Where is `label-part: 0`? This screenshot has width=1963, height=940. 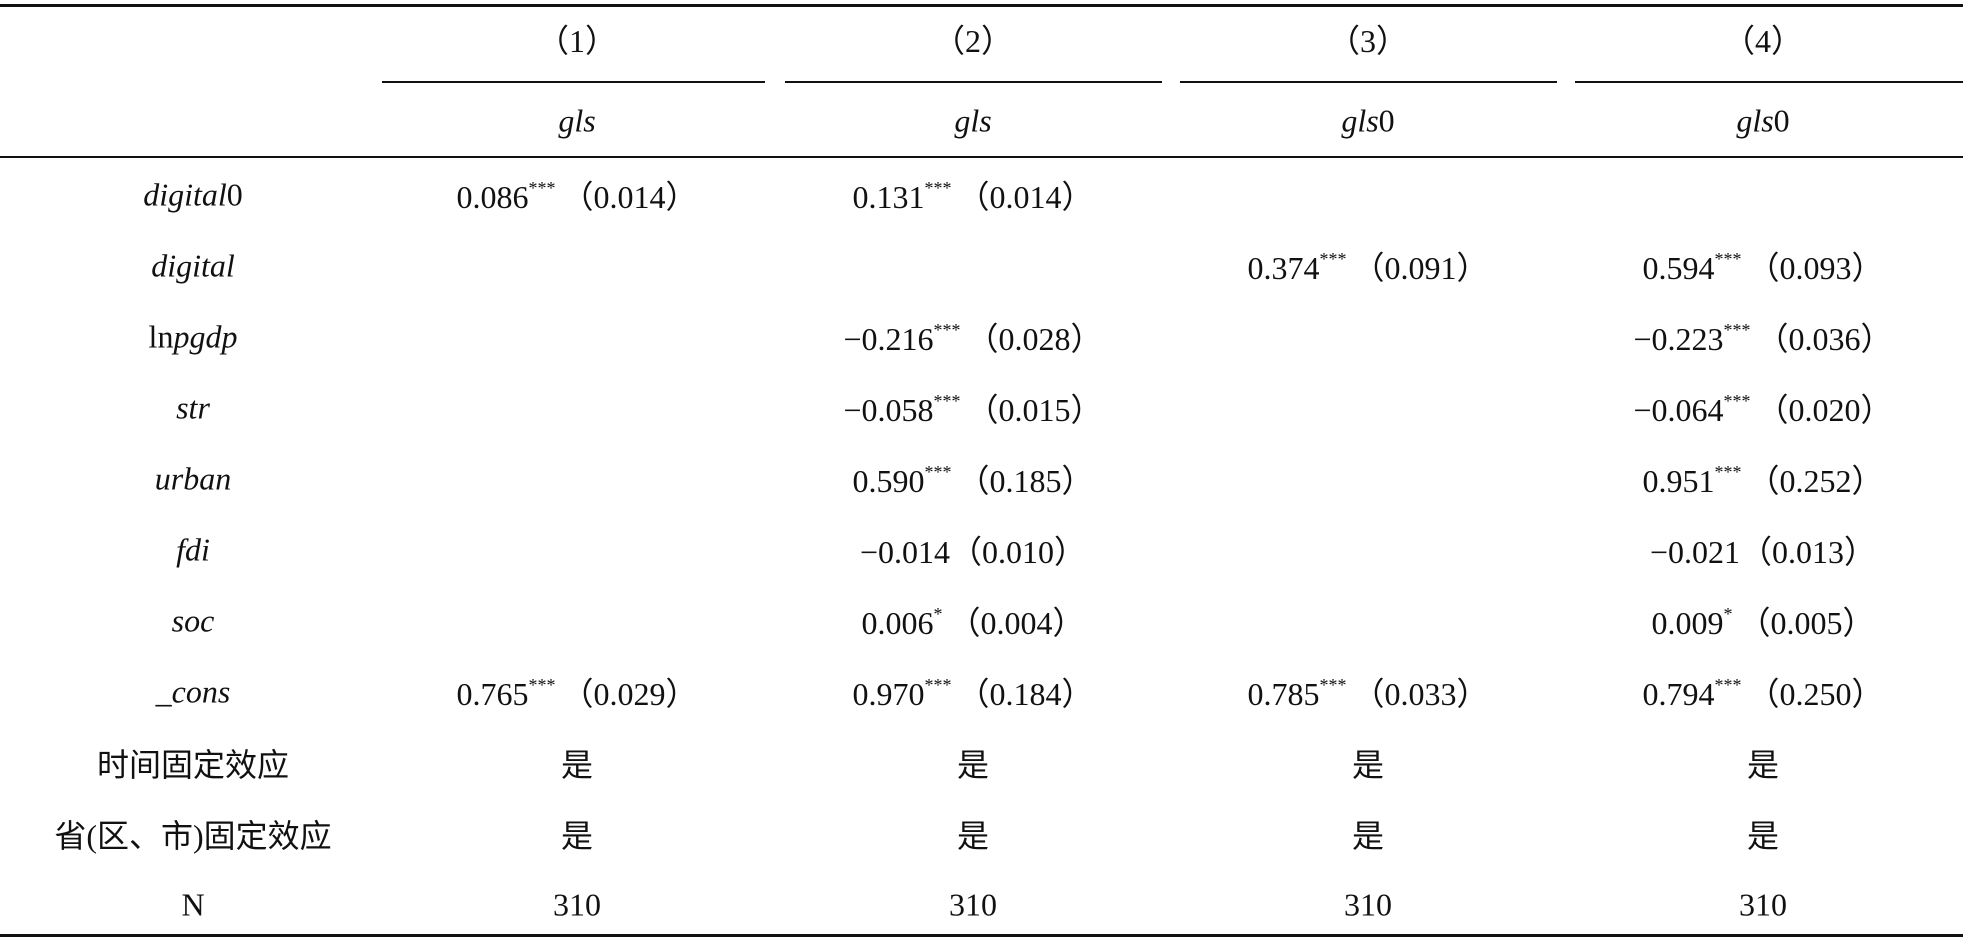 label-part: 0 is located at coordinates (234, 194).